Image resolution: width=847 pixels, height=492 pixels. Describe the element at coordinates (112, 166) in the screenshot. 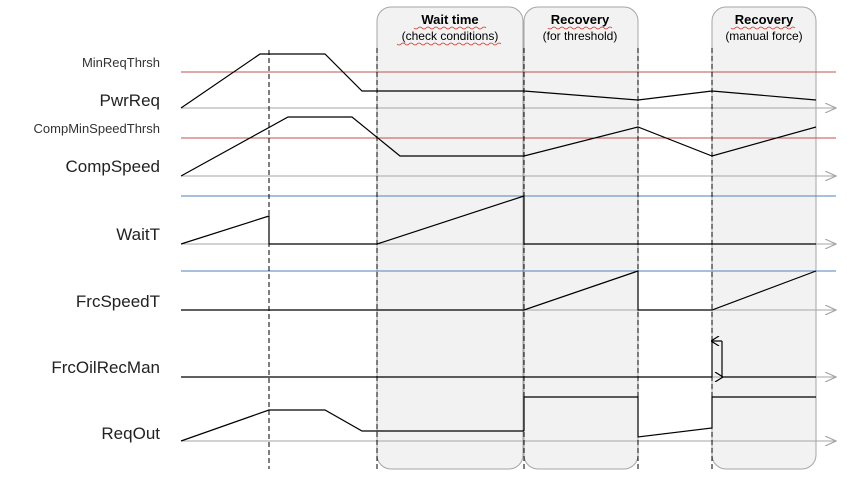

I see `label-comp-speed: CompSpeed` at that location.